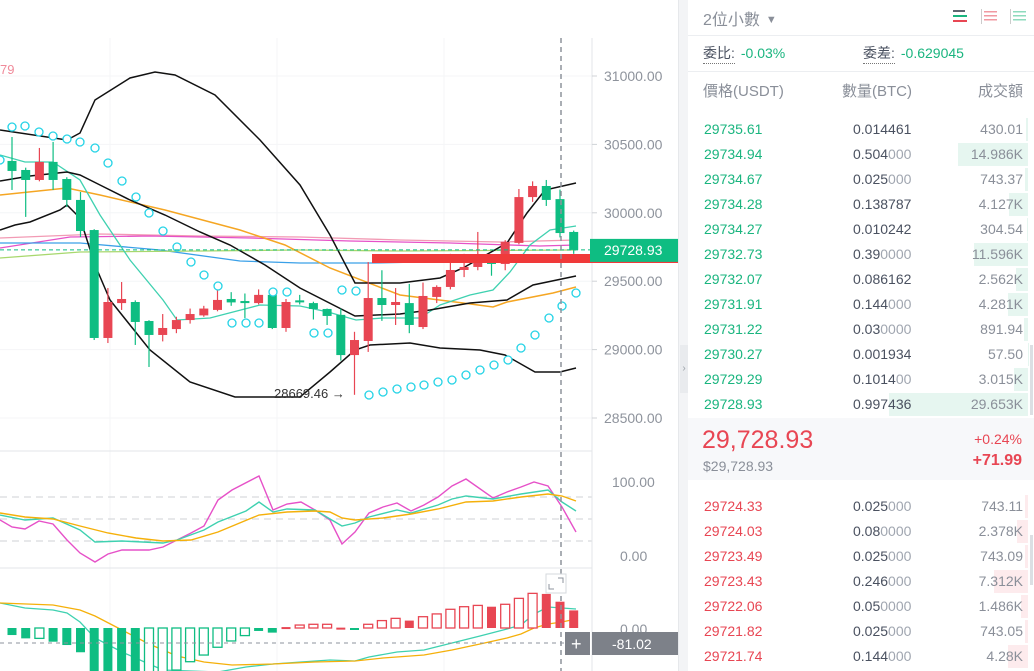  I want to click on row-price: 29728.93, so click(733, 404).